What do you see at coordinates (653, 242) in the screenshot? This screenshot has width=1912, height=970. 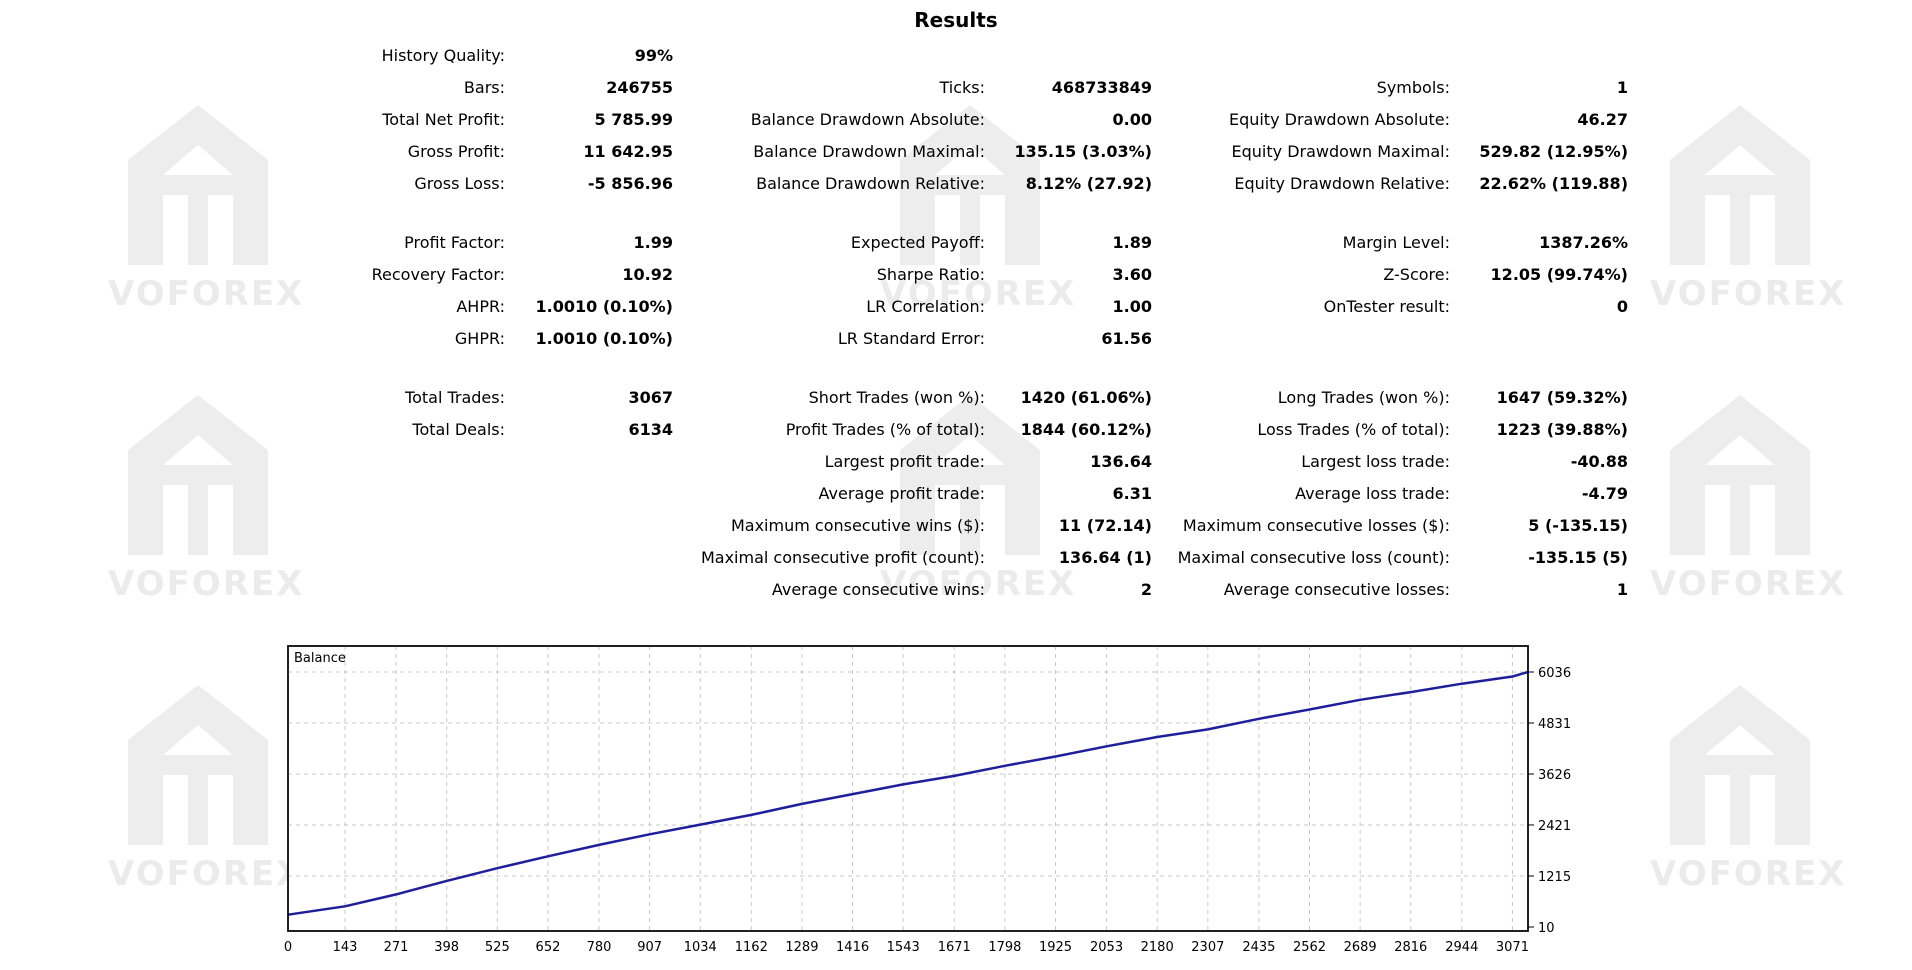 I see `result-value: 1.99` at bounding box center [653, 242].